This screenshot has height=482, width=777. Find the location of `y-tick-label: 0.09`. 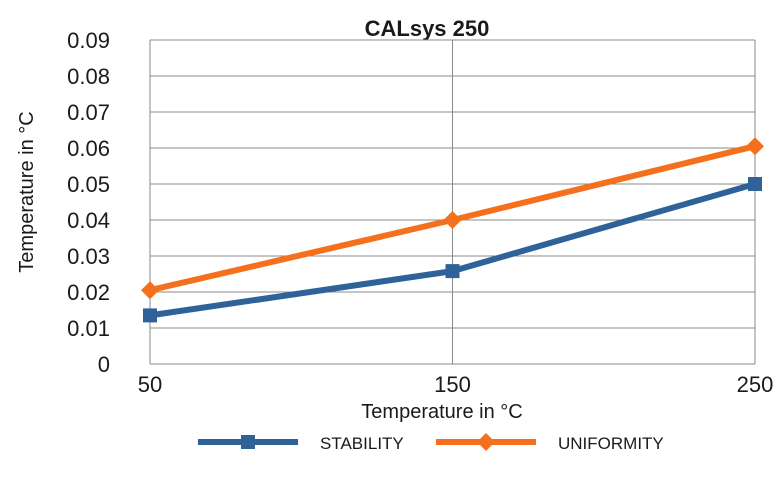

y-tick-label: 0.09 is located at coordinates (88, 40).